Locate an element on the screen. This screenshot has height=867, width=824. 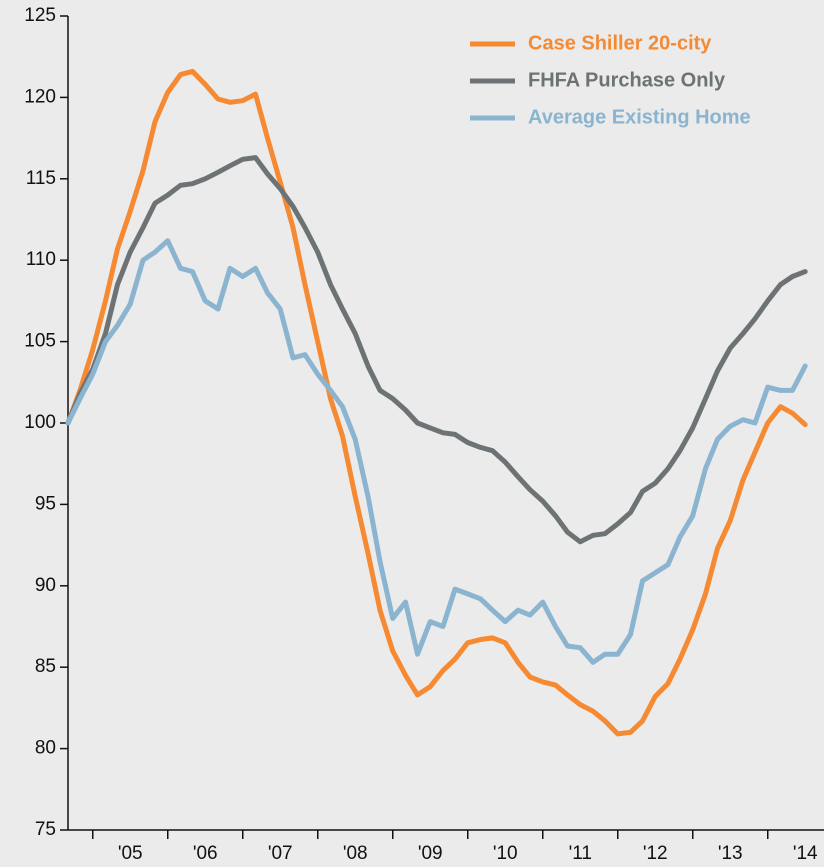
x-tick-label: '14 is located at coordinates (805, 853).